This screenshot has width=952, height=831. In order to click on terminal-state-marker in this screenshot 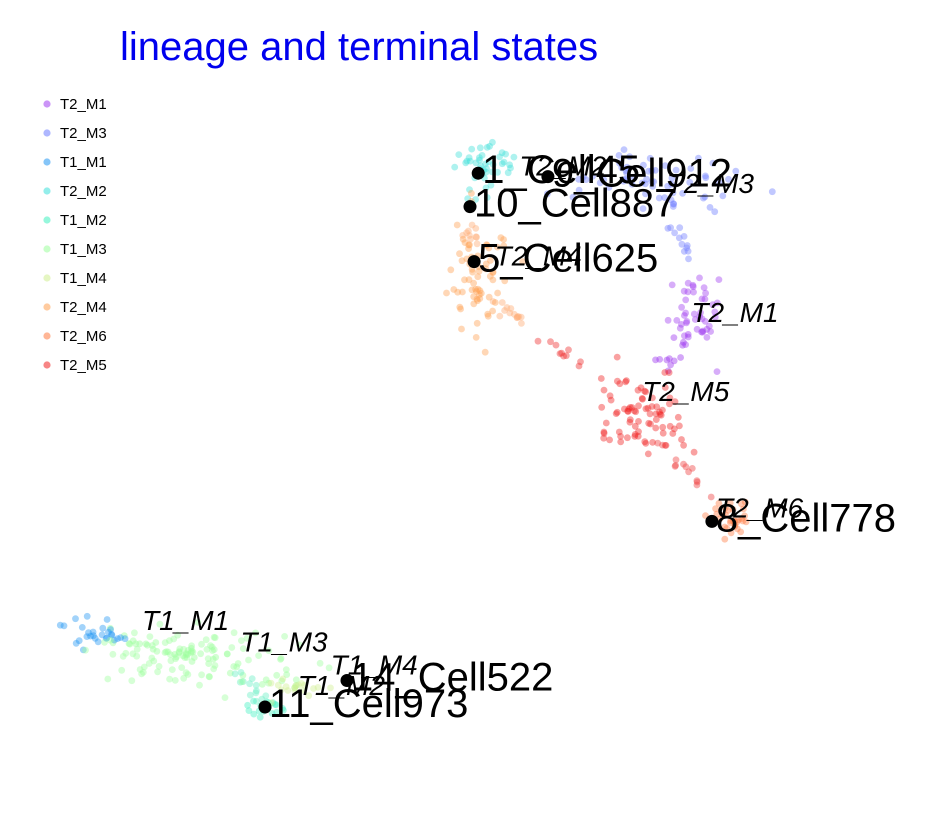, I will do `click(712, 521)`.